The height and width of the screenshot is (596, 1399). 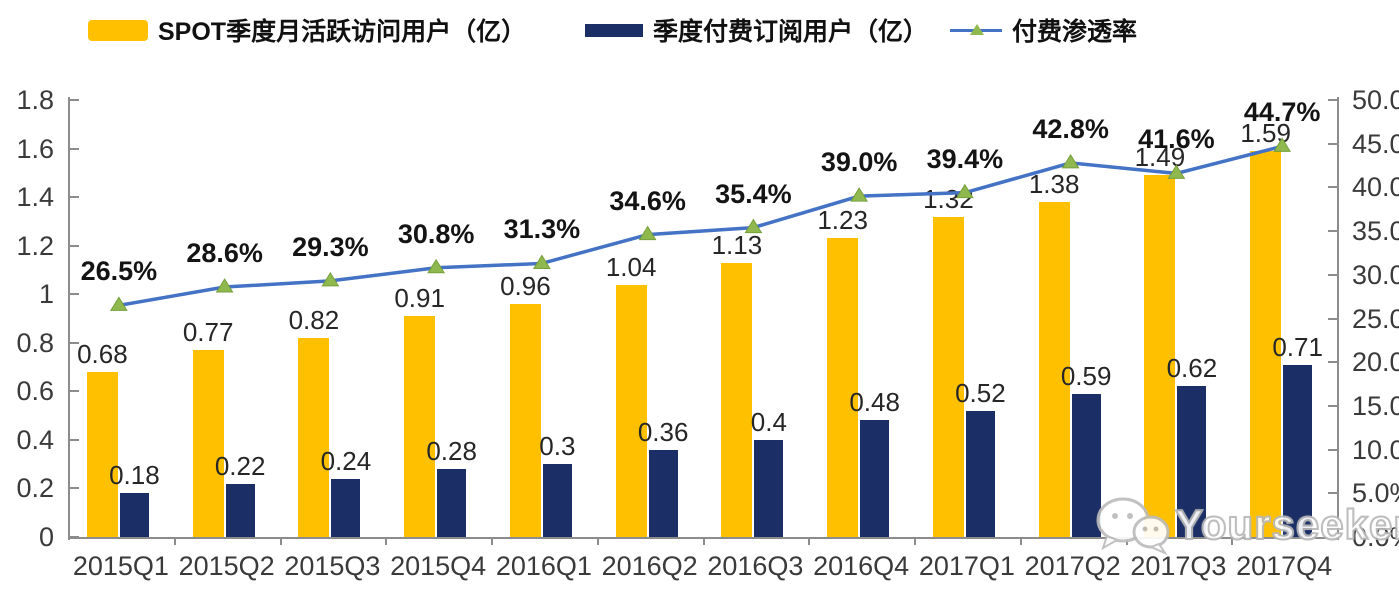 I want to click on bar-subscribers-value-label: 0.3, so click(x=557, y=446).